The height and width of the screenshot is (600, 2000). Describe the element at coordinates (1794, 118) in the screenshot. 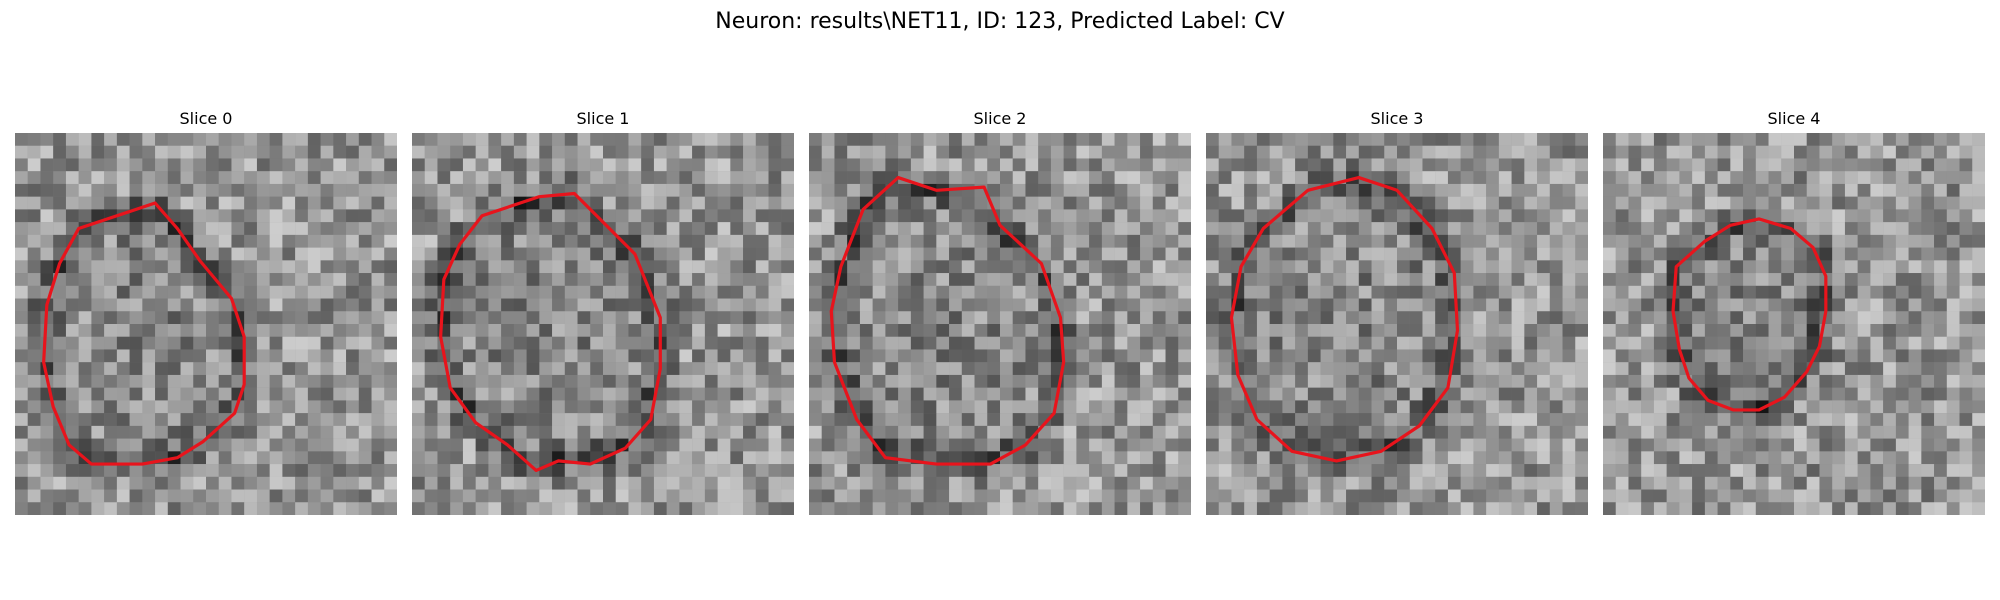

I see `slice-title: Slice 4` at that location.